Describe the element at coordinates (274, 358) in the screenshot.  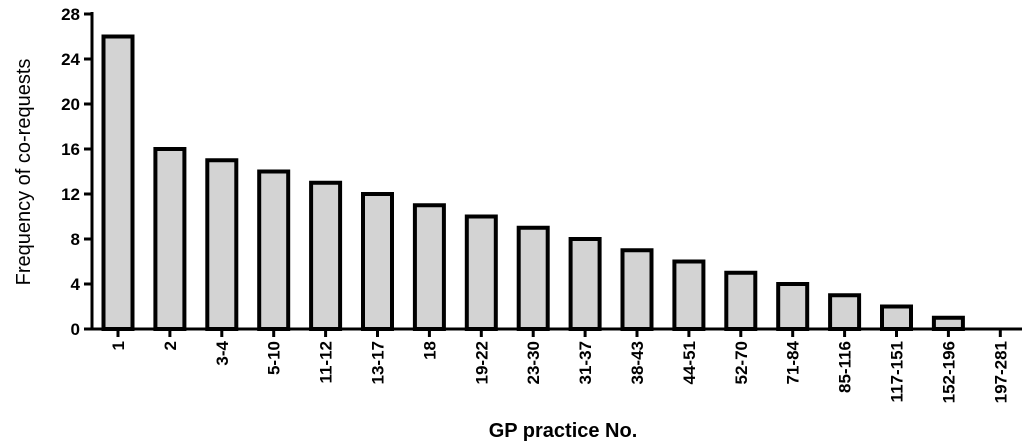
I see `x-tick-label: 5-10` at that location.